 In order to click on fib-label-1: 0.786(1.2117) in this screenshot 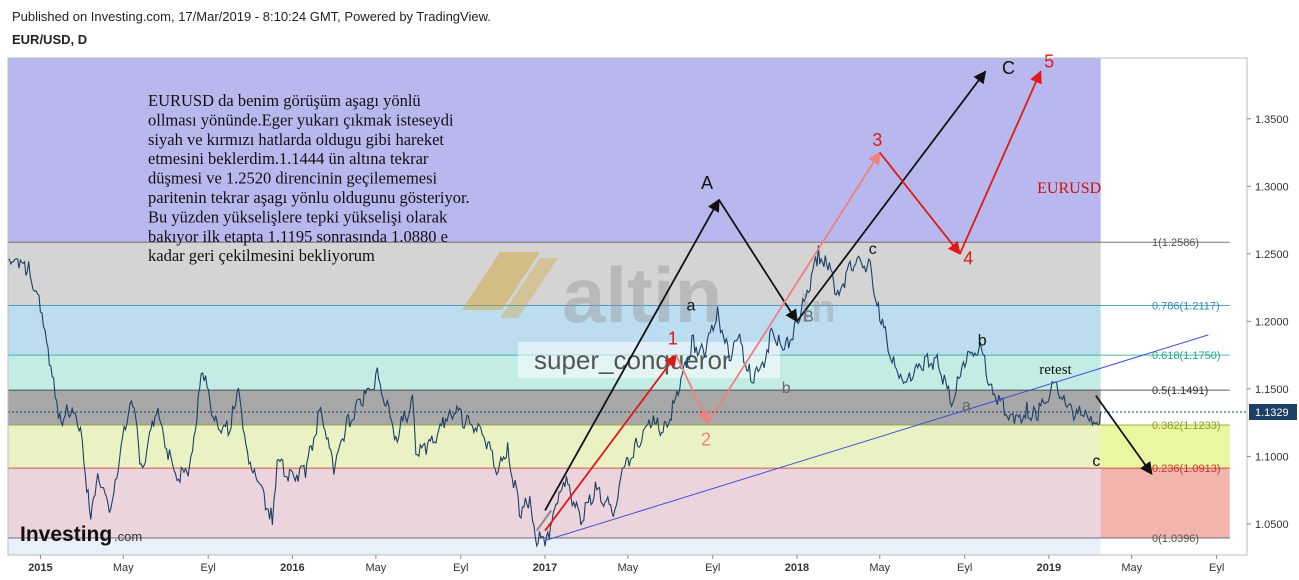, I will do `click(1186, 307)`.